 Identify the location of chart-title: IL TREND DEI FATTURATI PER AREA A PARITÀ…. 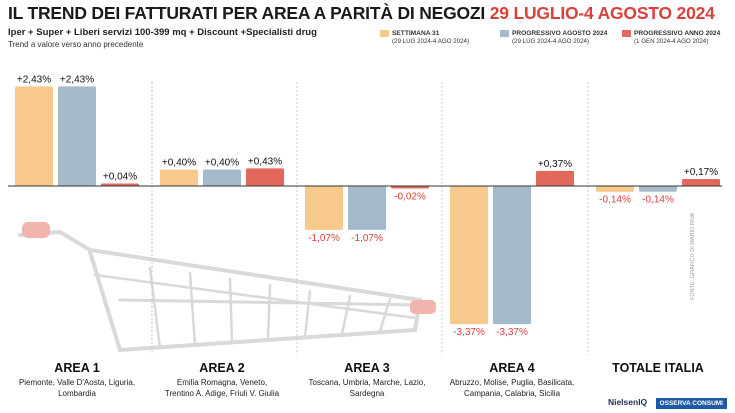
(361, 13).